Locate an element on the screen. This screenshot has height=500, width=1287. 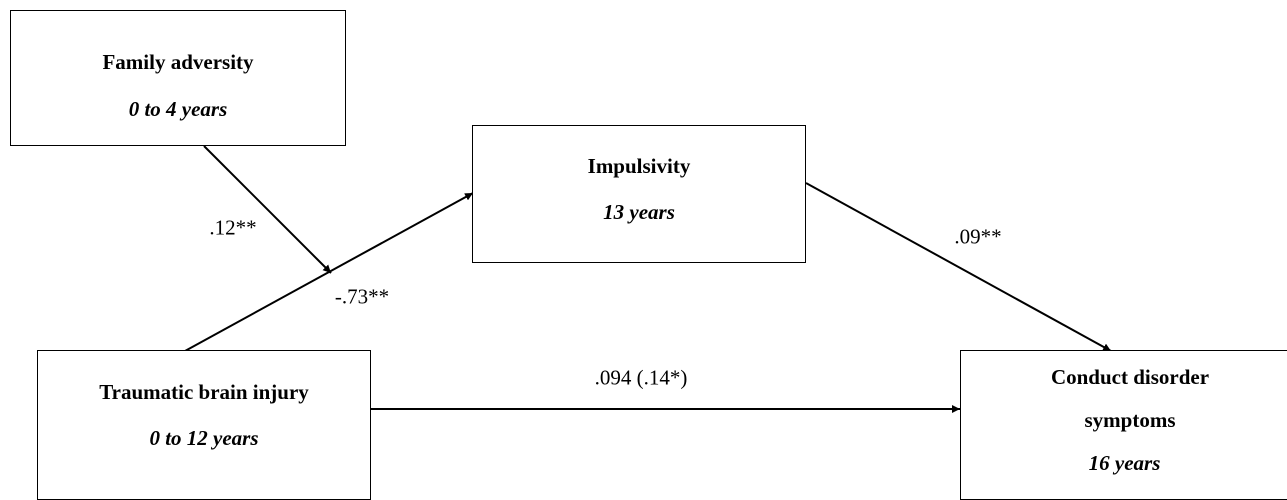
node-box: Impulsivity 13 years is located at coordinates (639, 194).